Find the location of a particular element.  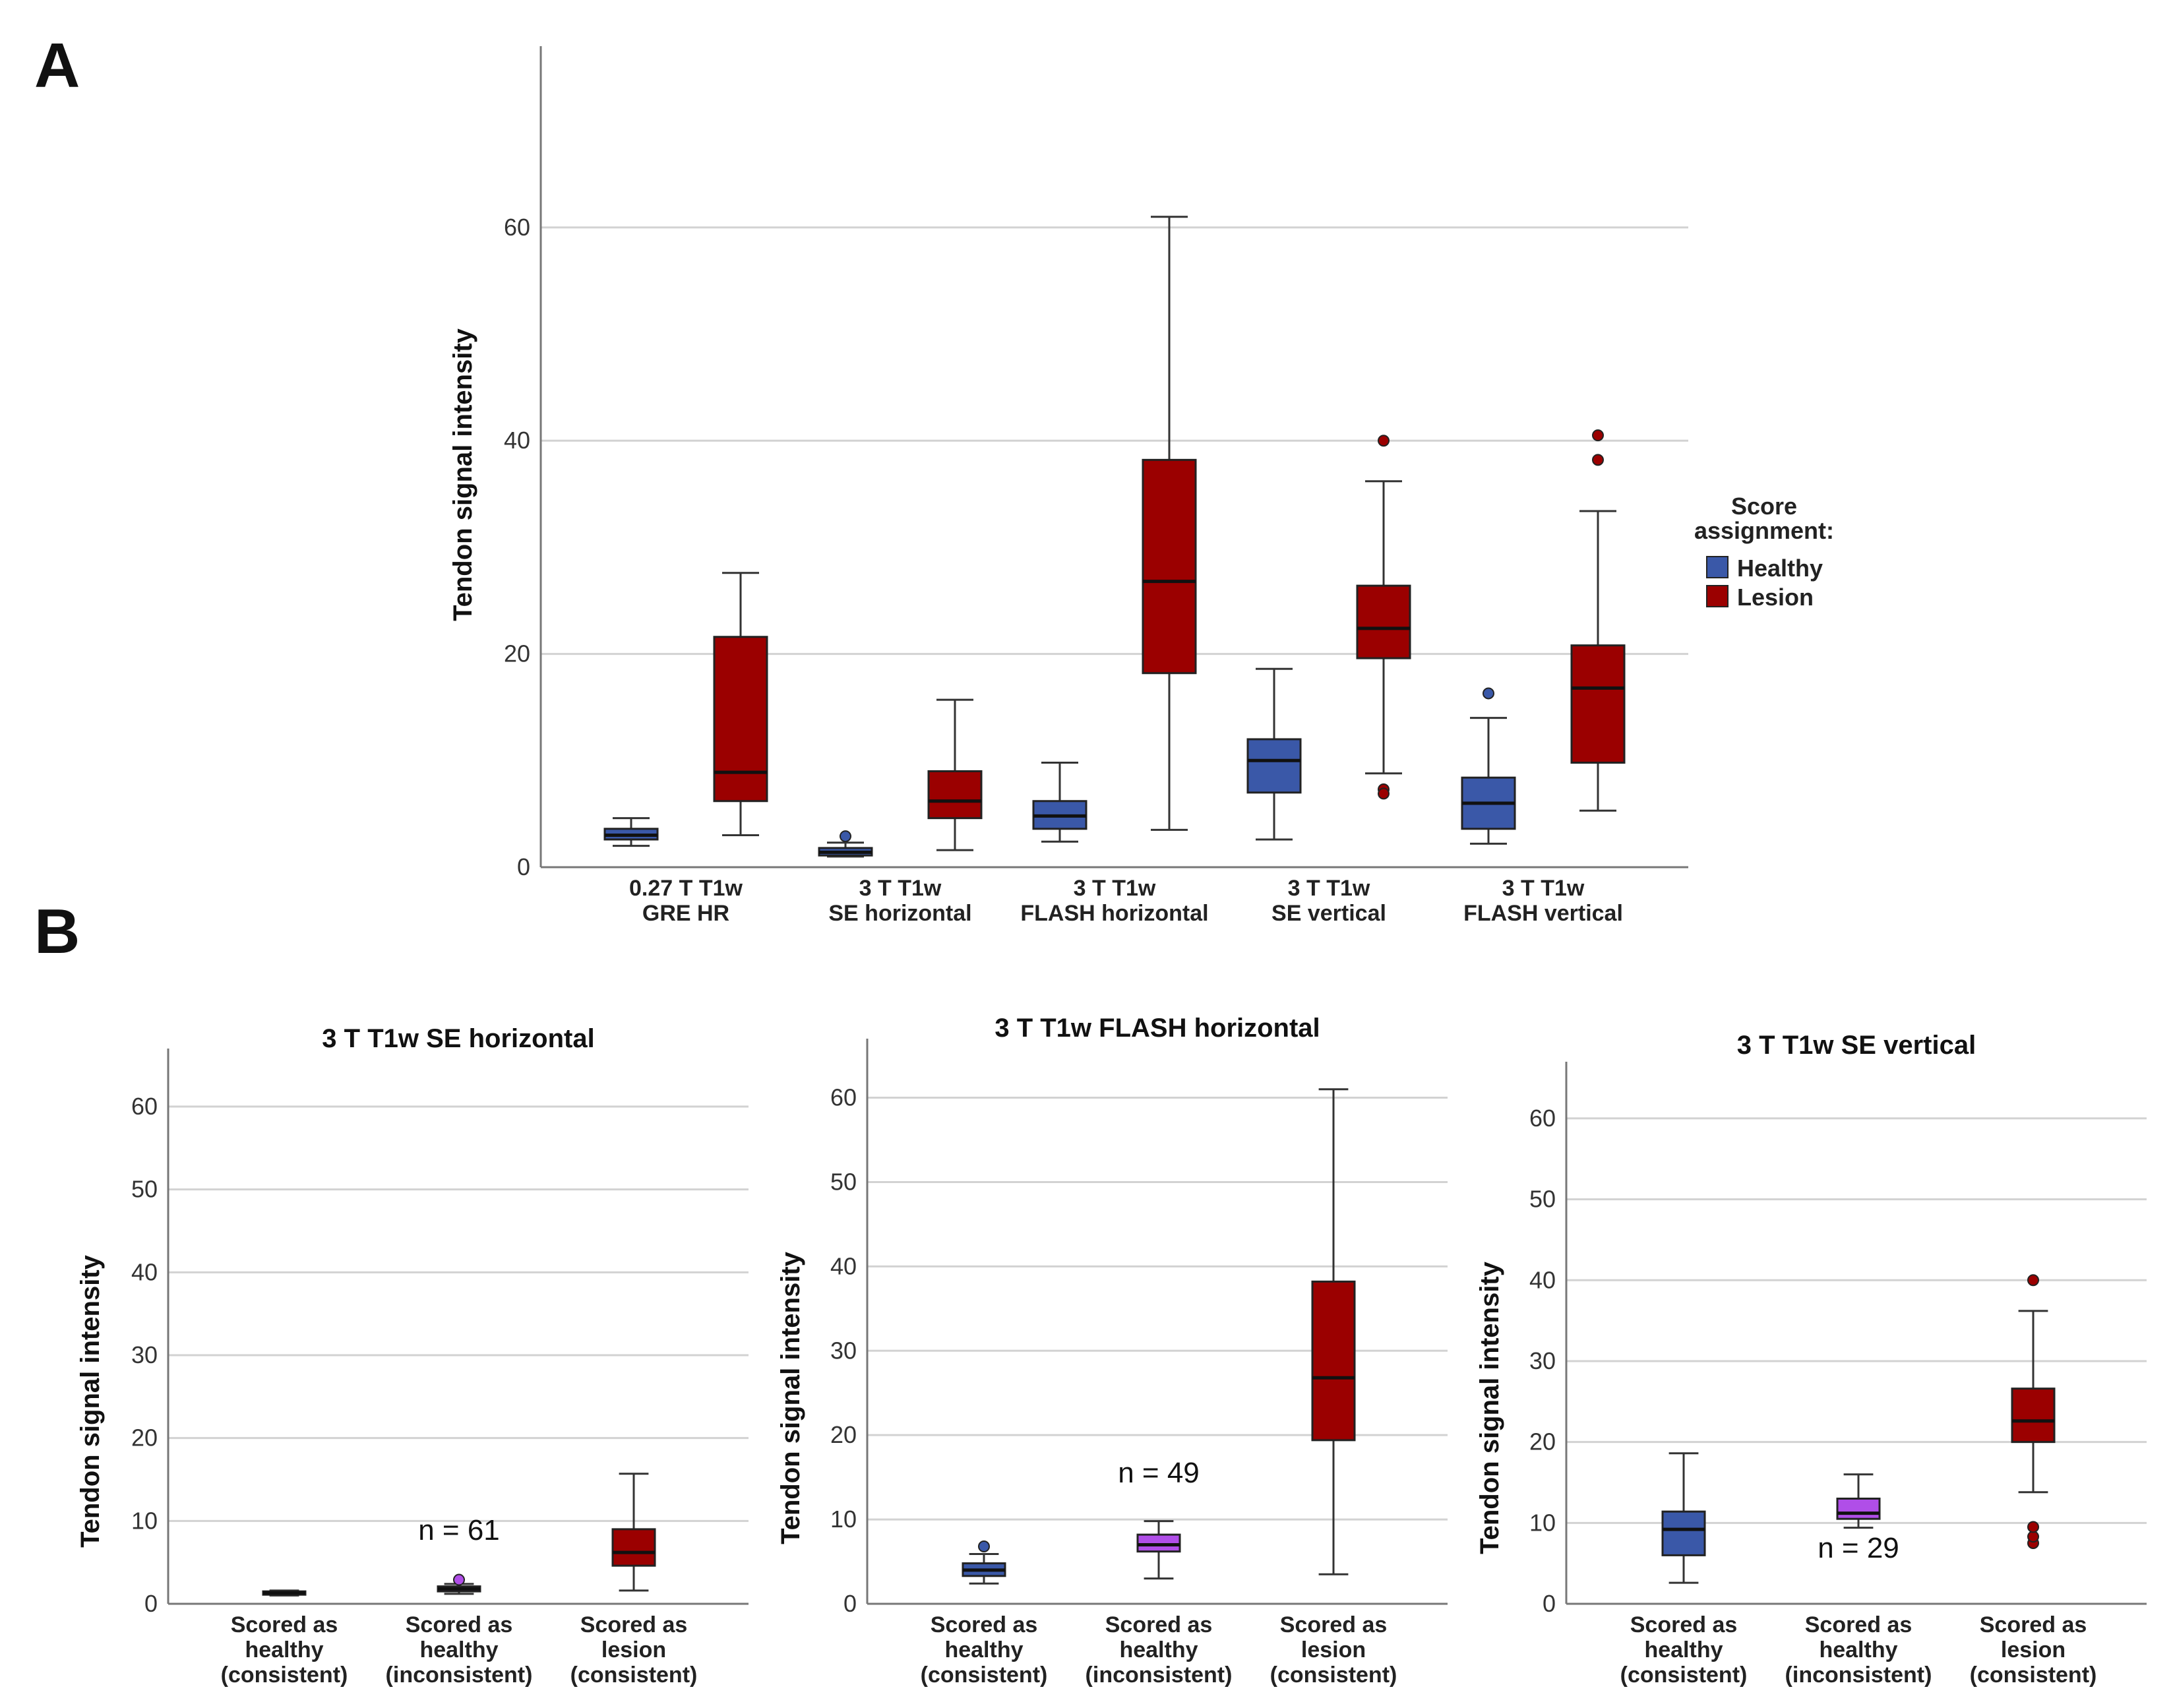

panel-letter-b: B is located at coordinates (57, 931).